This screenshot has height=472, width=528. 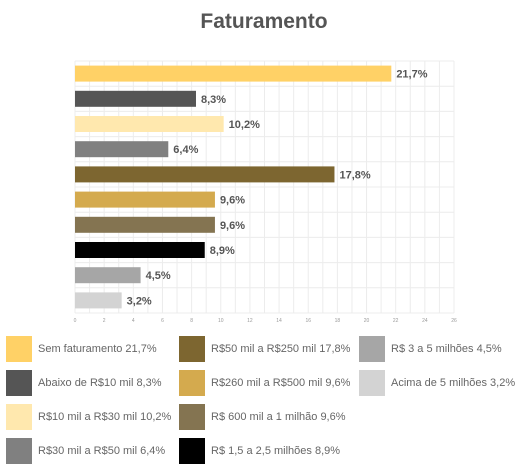 I want to click on legend-item: R$ 600 mil a 1 milhão 9,6%, so click(x=262, y=417).